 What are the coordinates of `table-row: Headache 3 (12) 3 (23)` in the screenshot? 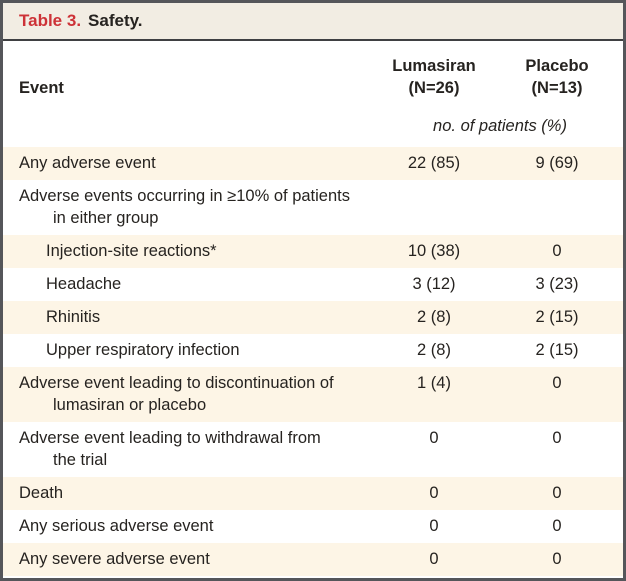 It's located at (313, 284).